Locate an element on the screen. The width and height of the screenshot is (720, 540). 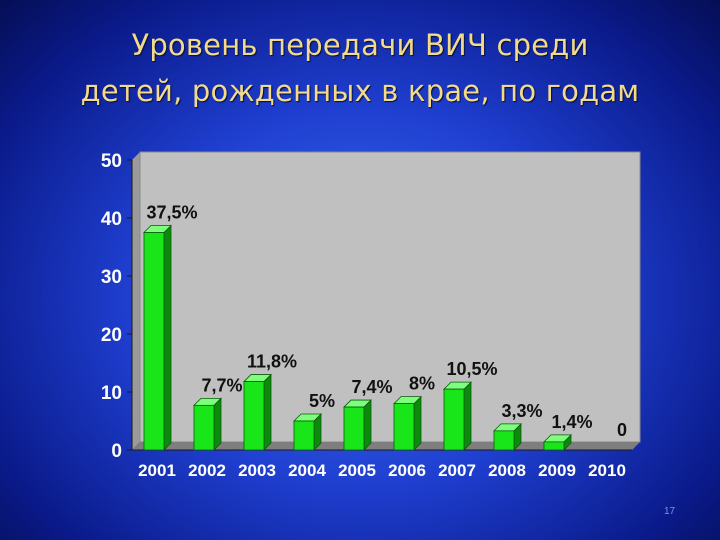
data-label: 37,5% is located at coordinates (171, 213).